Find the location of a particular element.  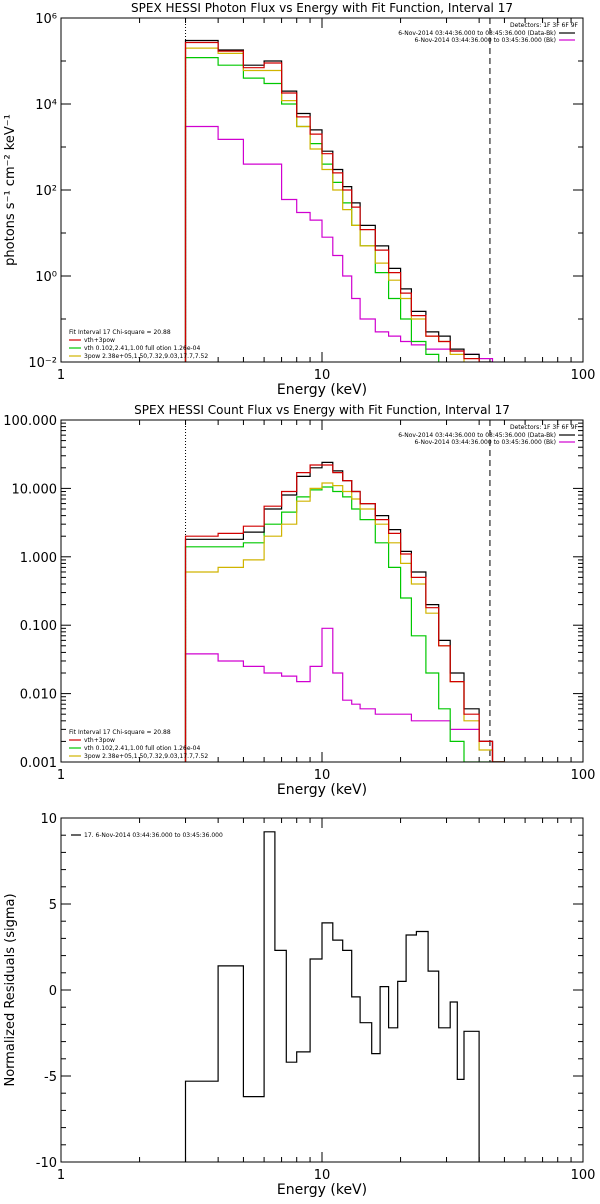

y-tick-label: 100.000 is located at coordinates (30, 421).